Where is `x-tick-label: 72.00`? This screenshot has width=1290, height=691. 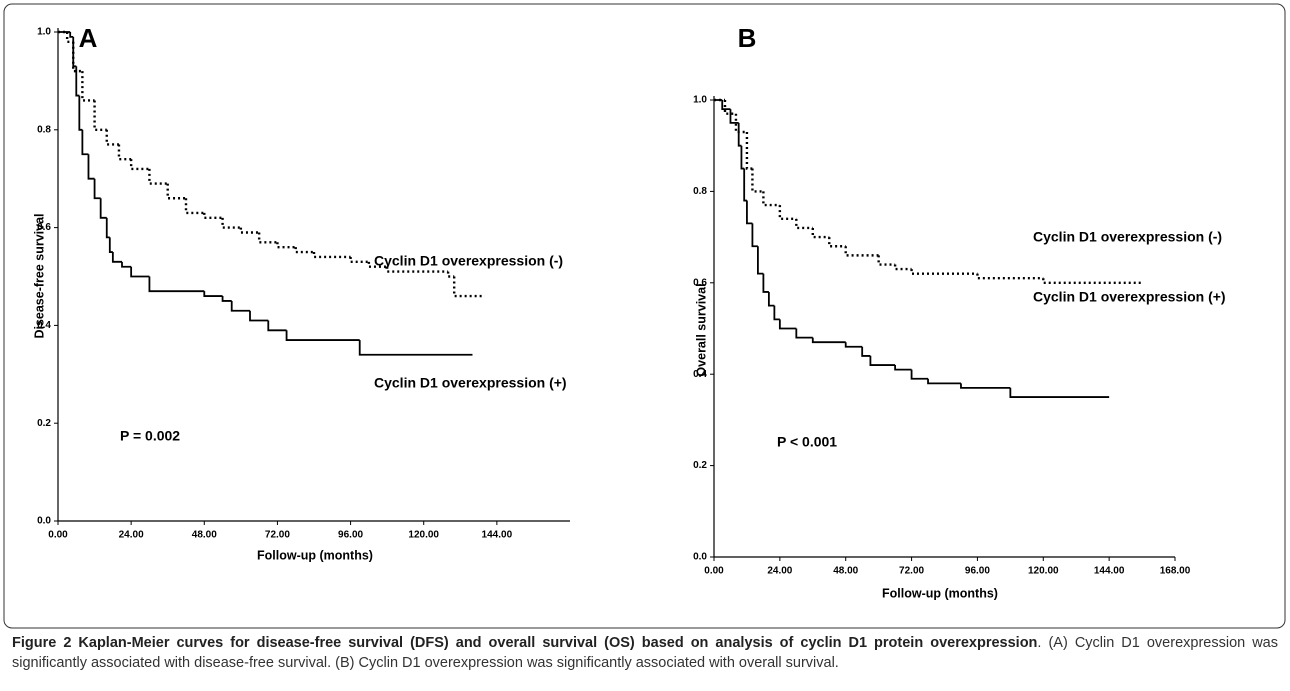 x-tick-label: 72.00 is located at coordinates (277, 535).